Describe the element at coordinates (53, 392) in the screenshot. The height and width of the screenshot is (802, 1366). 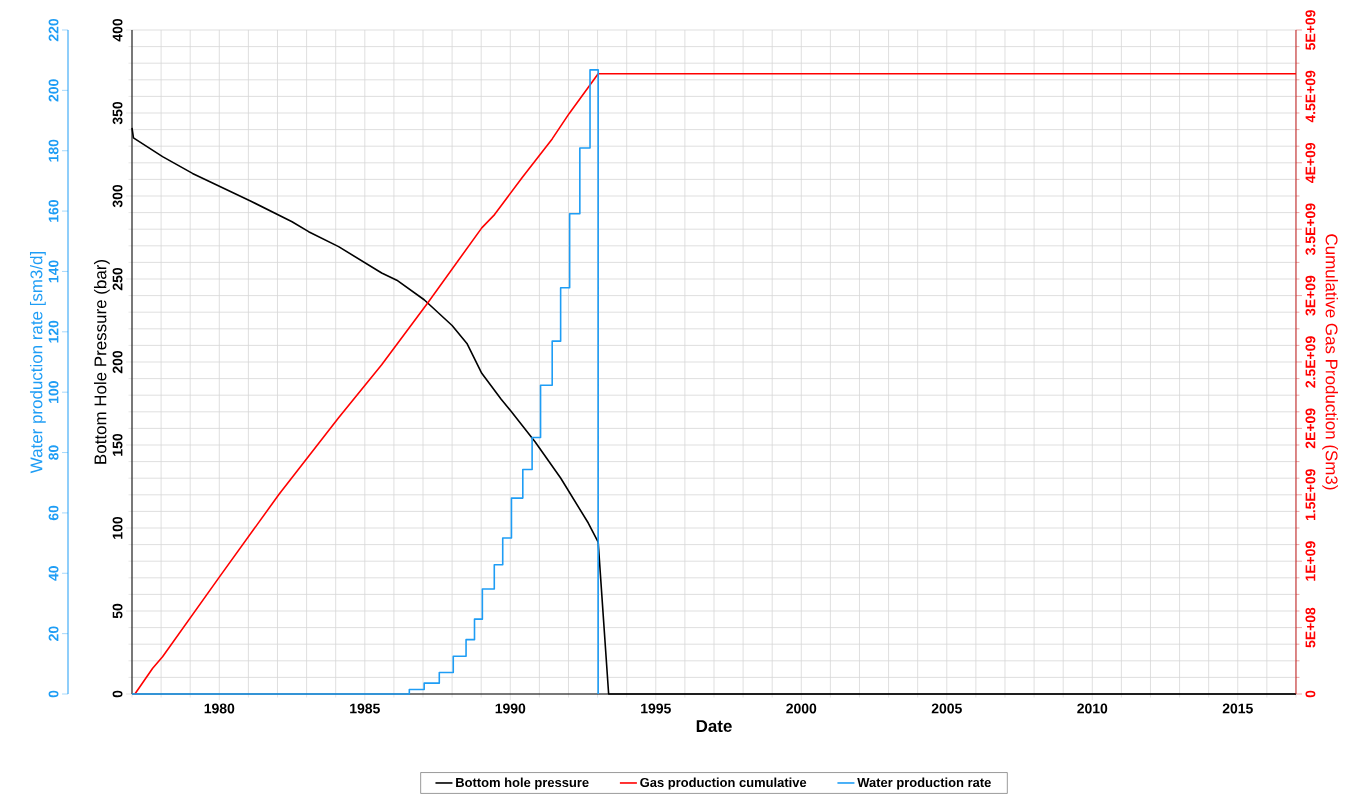
I see `y3-tick-label: 100` at that location.